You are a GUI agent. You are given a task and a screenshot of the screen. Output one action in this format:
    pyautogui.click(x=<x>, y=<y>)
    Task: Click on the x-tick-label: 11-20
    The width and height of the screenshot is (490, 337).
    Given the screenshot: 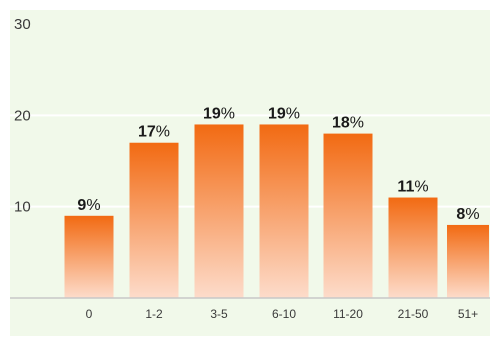 What is the action you would take?
    pyautogui.click(x=348, y=314)
    